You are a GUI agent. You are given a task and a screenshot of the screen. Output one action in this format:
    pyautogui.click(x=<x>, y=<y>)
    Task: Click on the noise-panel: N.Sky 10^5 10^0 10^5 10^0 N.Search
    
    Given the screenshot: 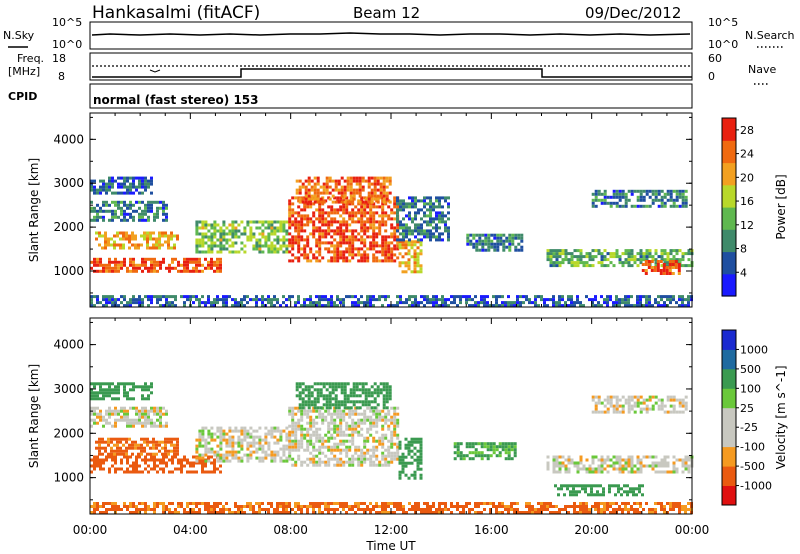 What is the action you would take?
    pyautogui.click(x=399, y=33)
    